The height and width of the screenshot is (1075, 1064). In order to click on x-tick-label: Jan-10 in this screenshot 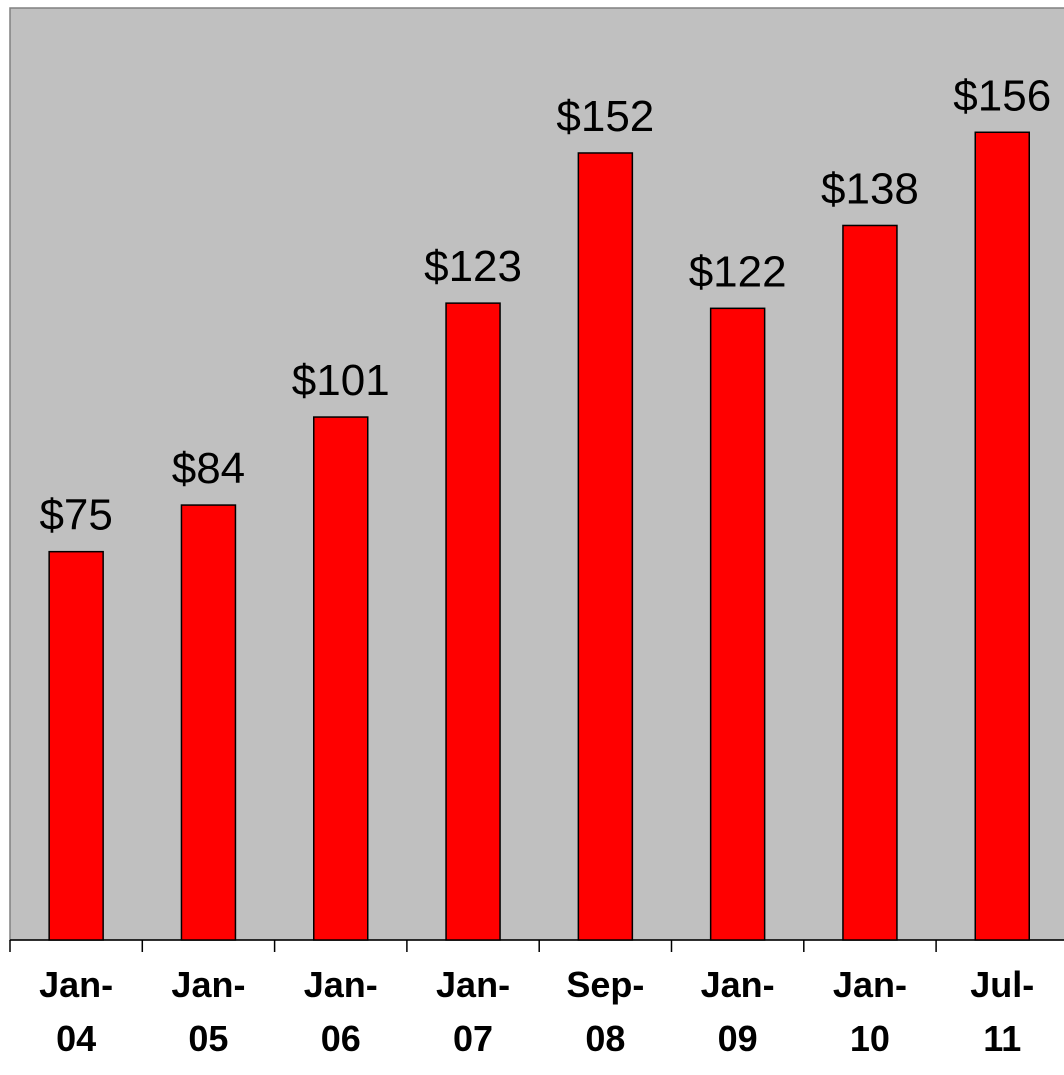, I will do `click(869, 1011)`.